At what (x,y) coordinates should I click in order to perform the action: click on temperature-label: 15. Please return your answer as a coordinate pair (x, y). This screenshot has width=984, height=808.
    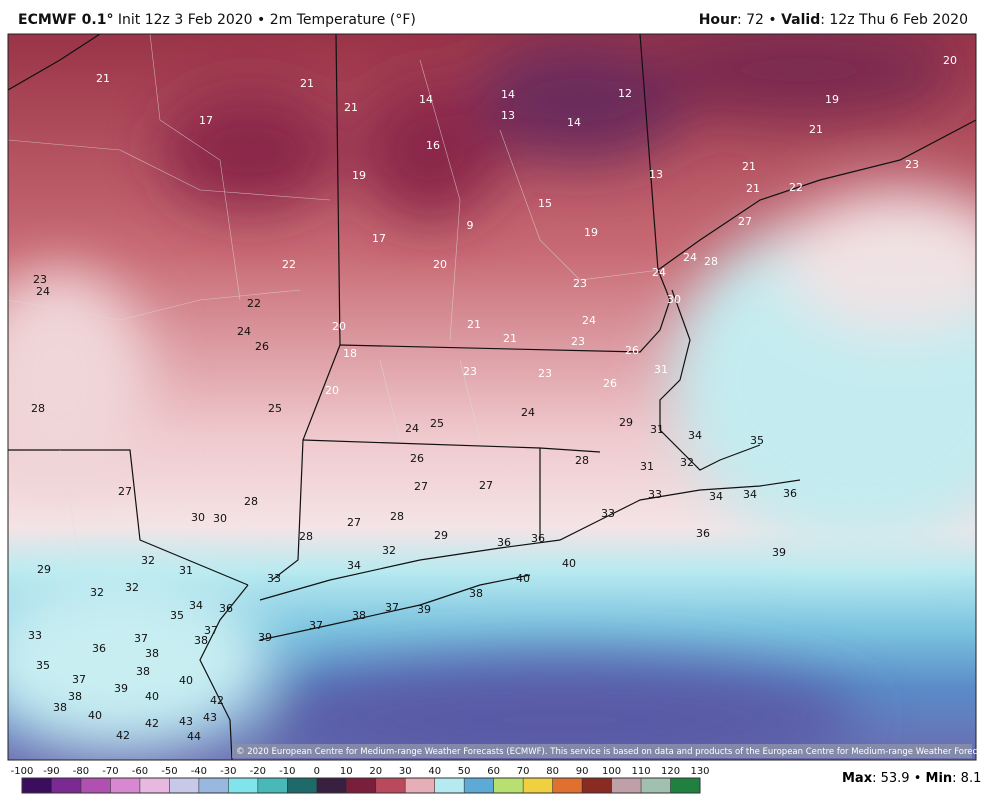
    Looking at the image, I should click on (545, 203).